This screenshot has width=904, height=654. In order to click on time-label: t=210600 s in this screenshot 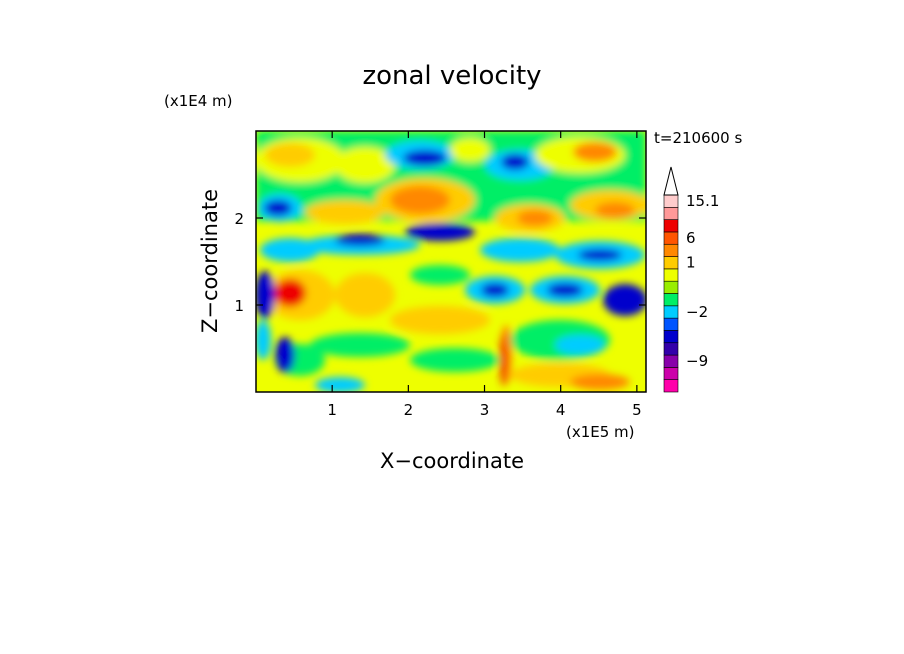, I will do `click(698, 138)`.